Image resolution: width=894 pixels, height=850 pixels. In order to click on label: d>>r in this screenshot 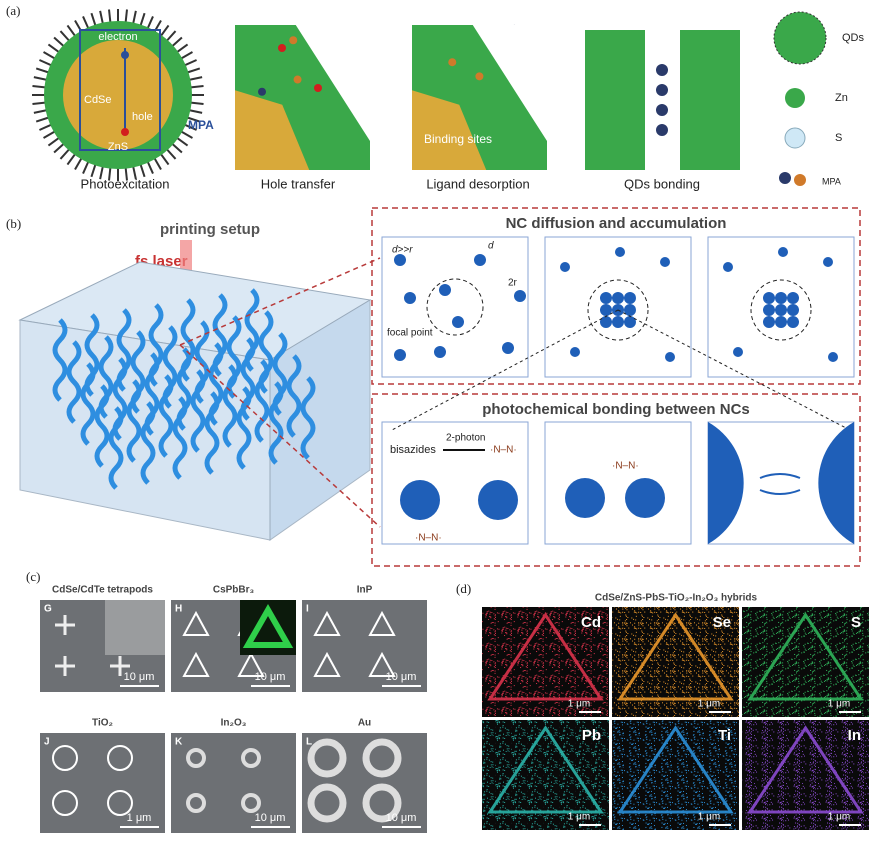, I will do `click(402, 250)`.